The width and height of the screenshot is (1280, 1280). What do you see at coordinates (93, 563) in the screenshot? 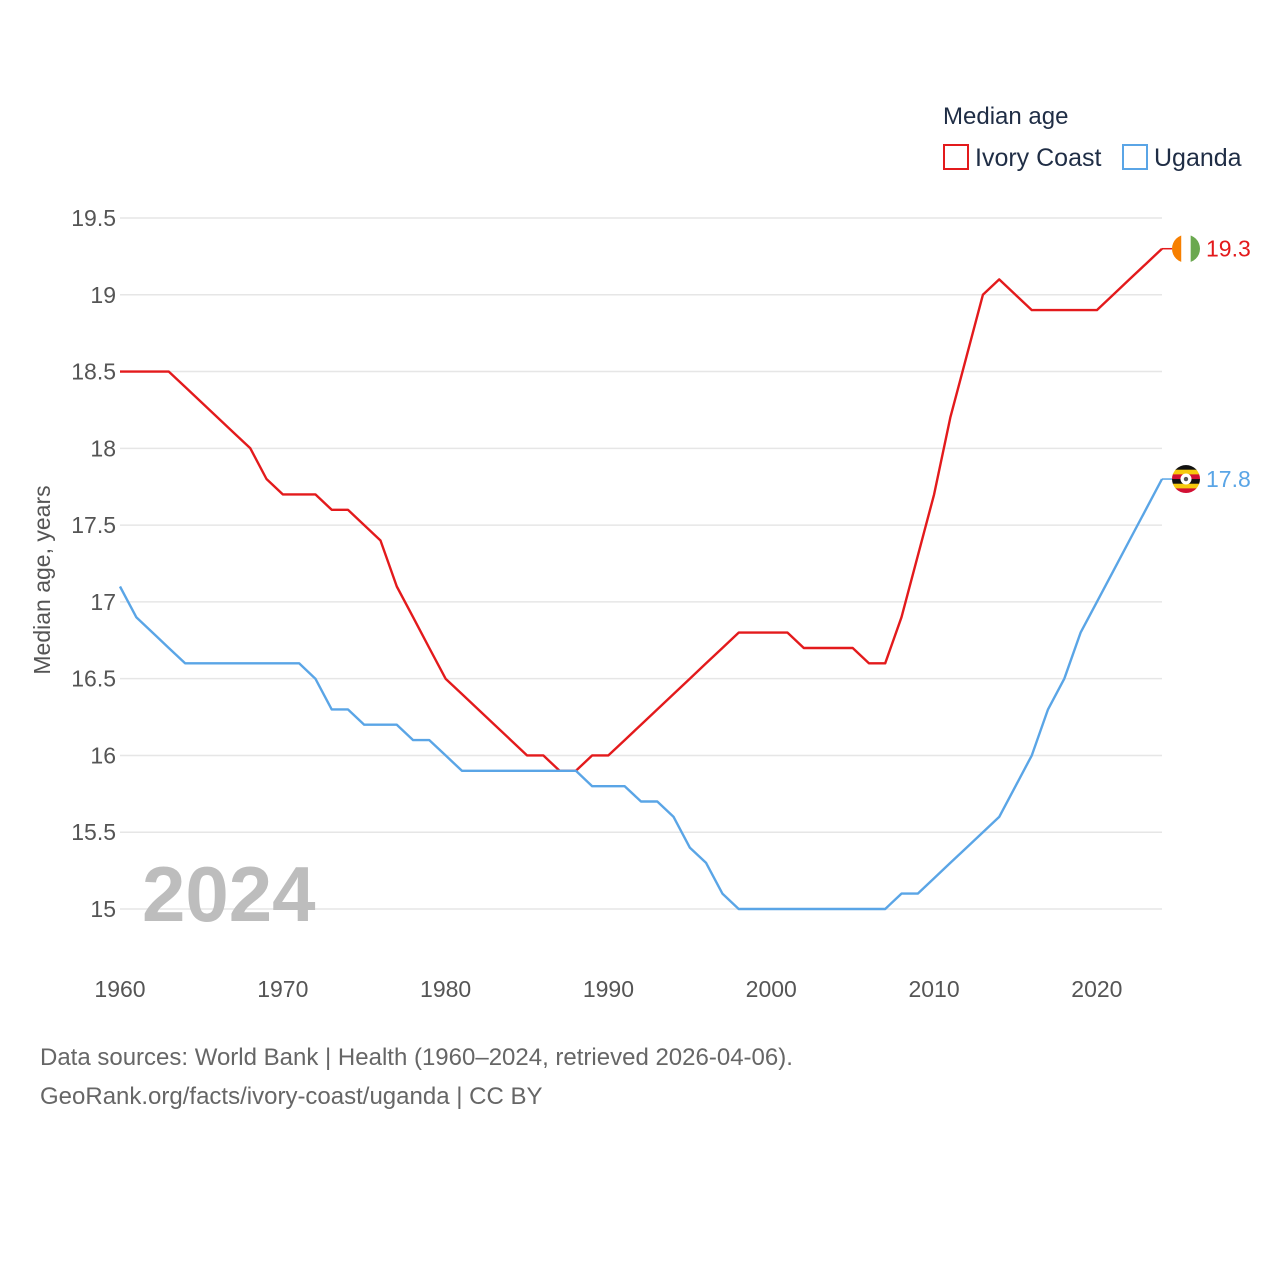
I see `y-axis-ticks: 15 15.5 16 16.5 17 17.5 18 18.5 19 19.5` at bounding box center [93, 563].